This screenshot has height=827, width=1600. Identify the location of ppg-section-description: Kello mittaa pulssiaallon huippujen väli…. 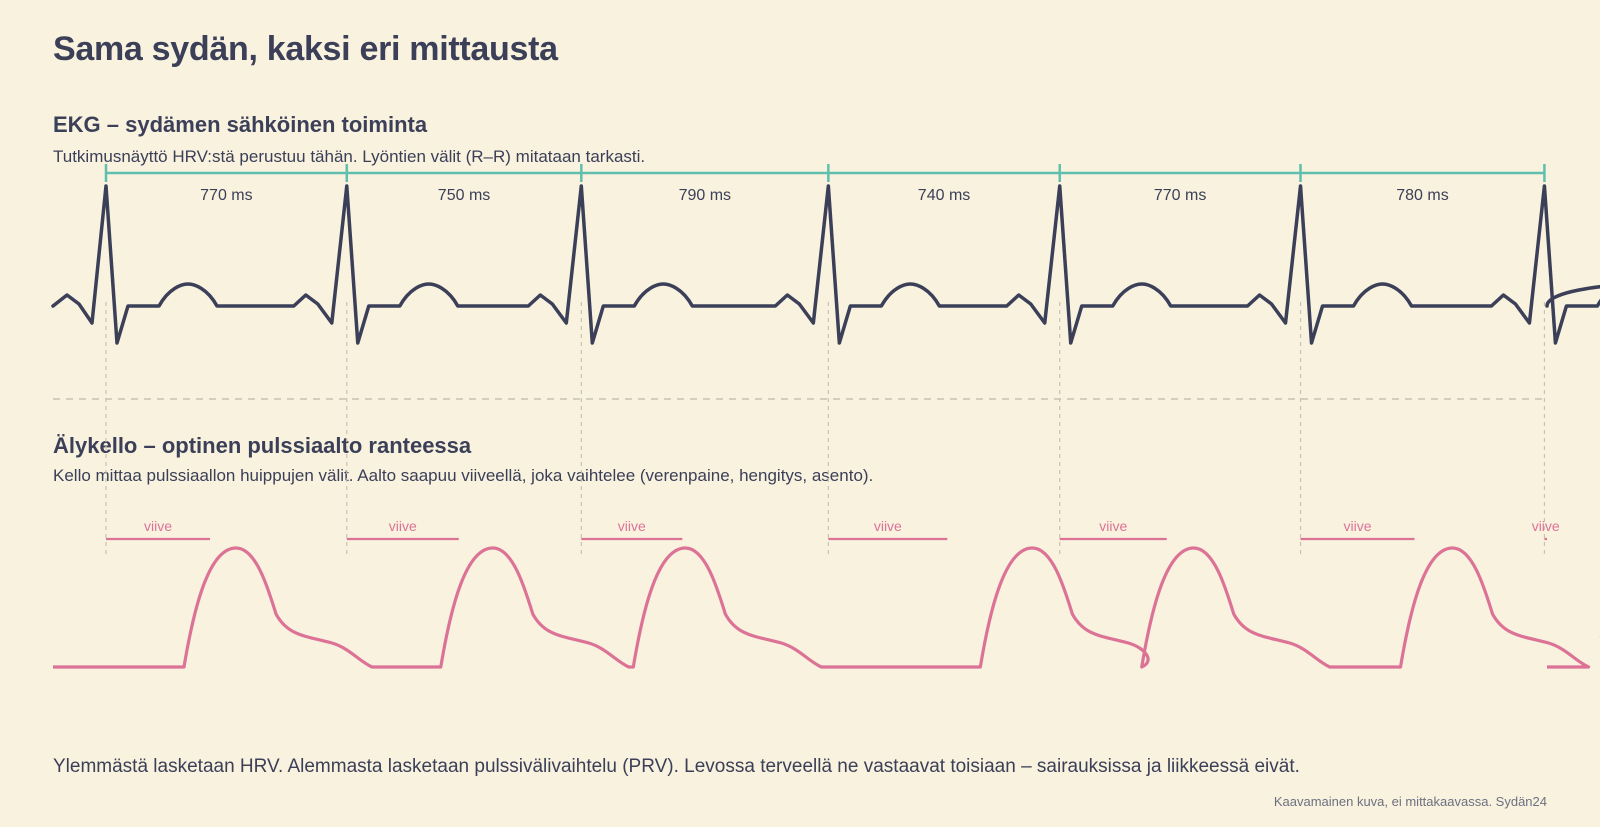
(463, 475).